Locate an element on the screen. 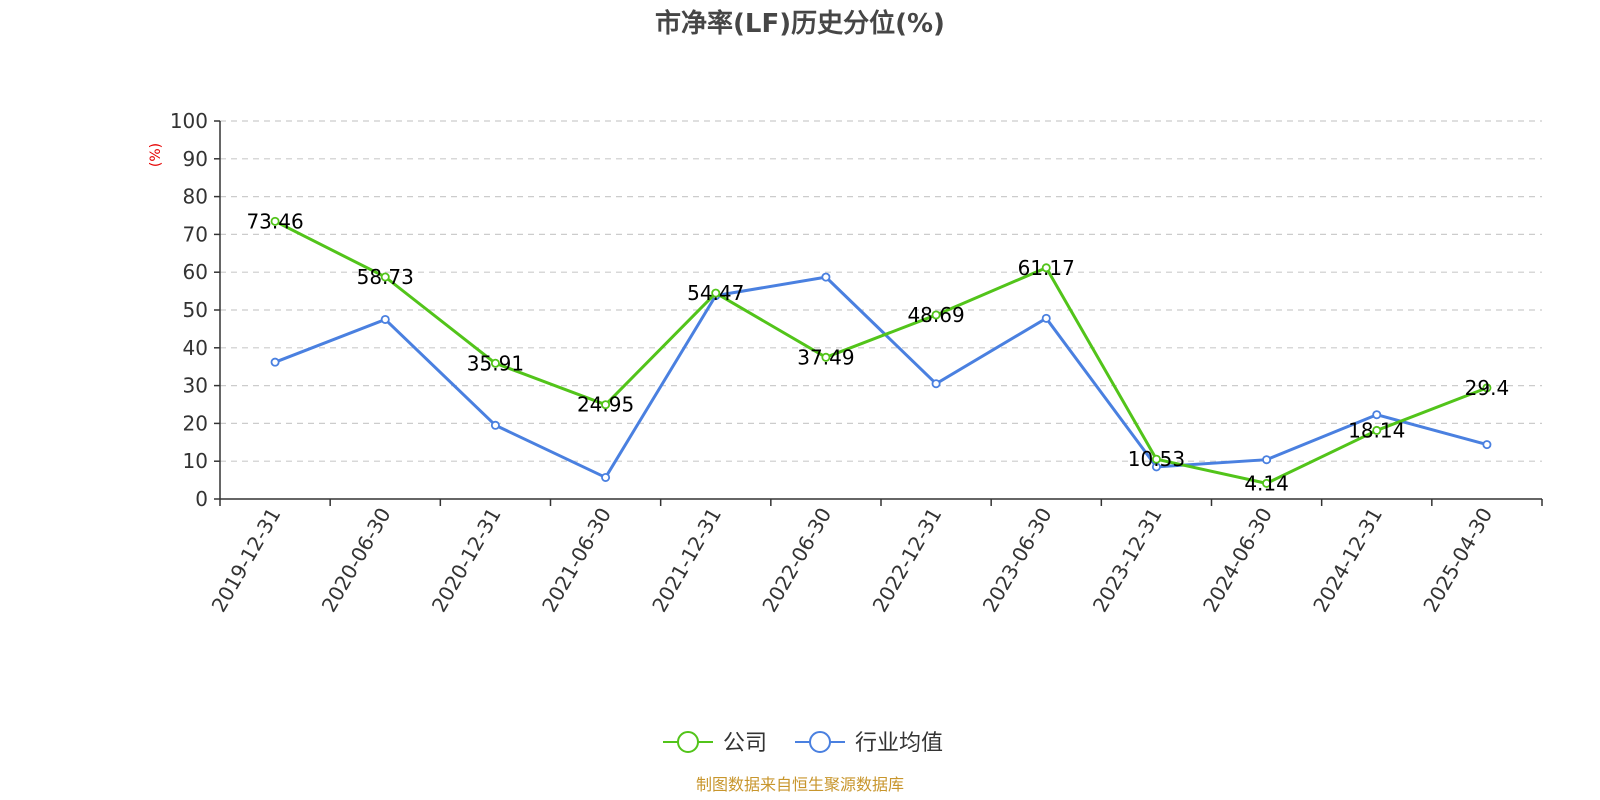 The width and height of the screenshot is (1600, 800). data-label: 4.14 is located at coordinates (1266, 483).